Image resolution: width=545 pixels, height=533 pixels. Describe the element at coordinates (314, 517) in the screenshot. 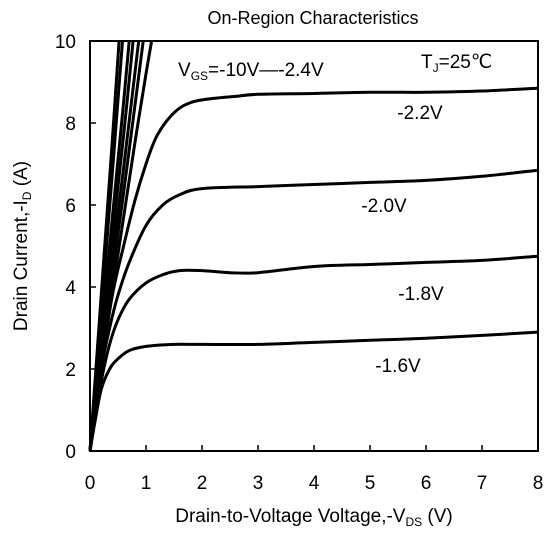

I see `x-axis-label: Drain-to-Voltage Voltage,-VDS (V)` at that location.